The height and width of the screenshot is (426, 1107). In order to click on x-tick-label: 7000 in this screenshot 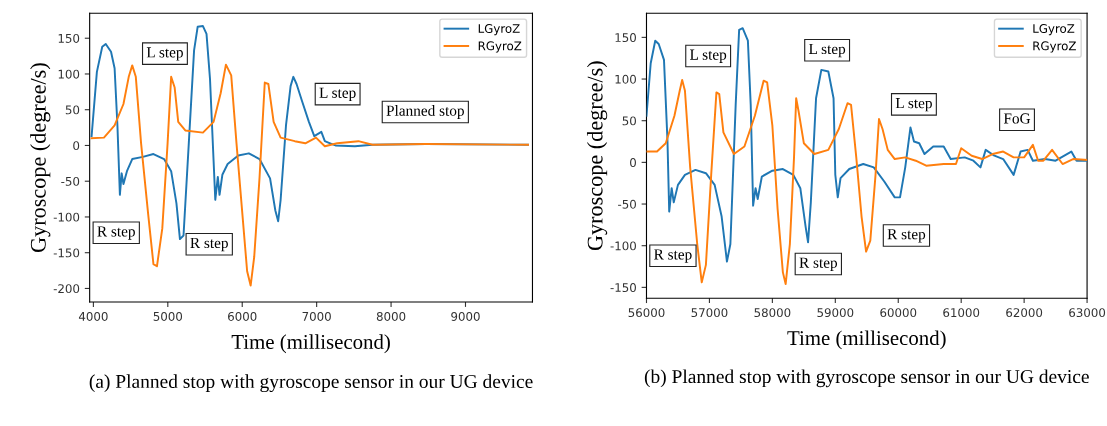, I will do `click(316, 316)`.